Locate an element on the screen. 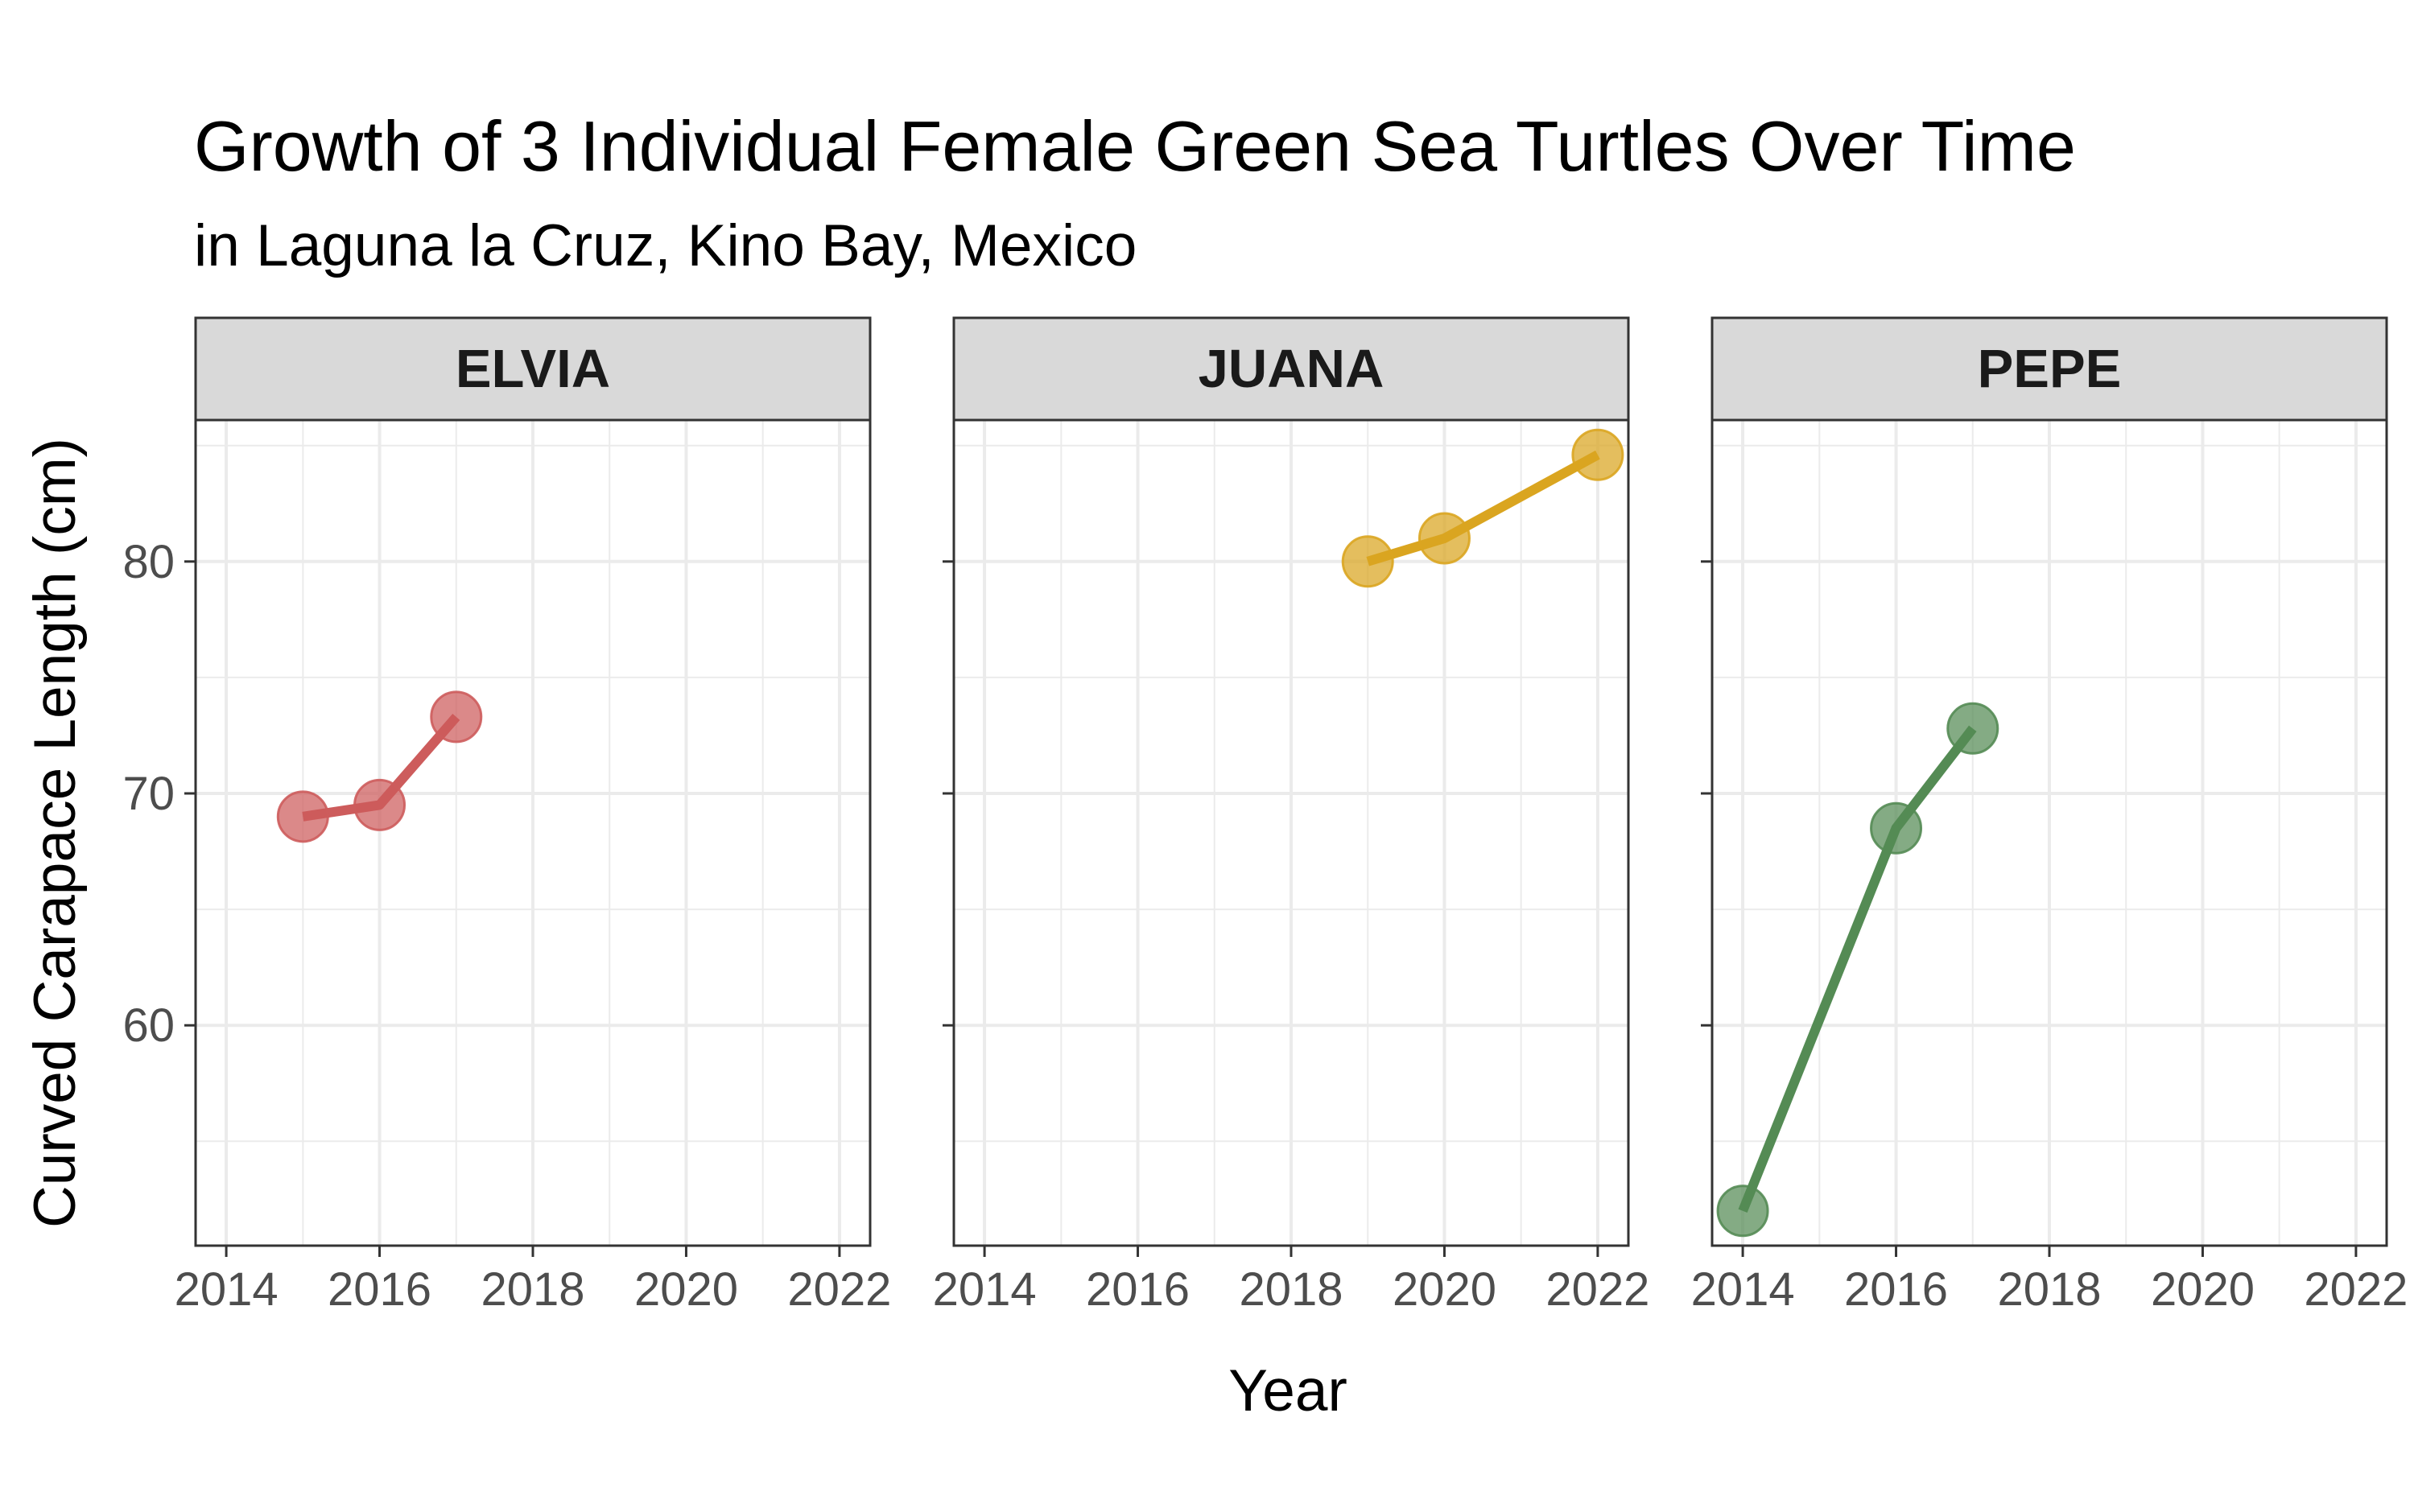 The height and width of the screenshot is (1512, 2414). facet-strip-label: PEPE is located at coordinates (2050, 369).